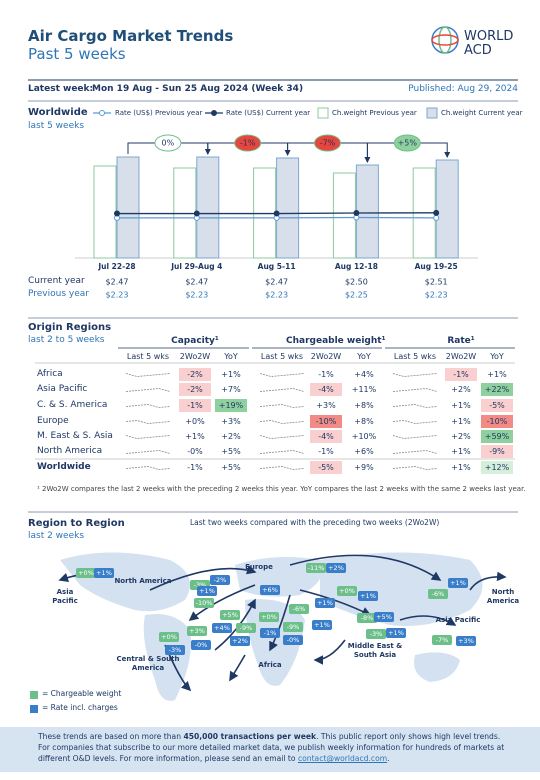  I want to click on latest-period: Mon 19 Aug - Sun 25 Aug 2024 (Week 34), so click(198, 89).